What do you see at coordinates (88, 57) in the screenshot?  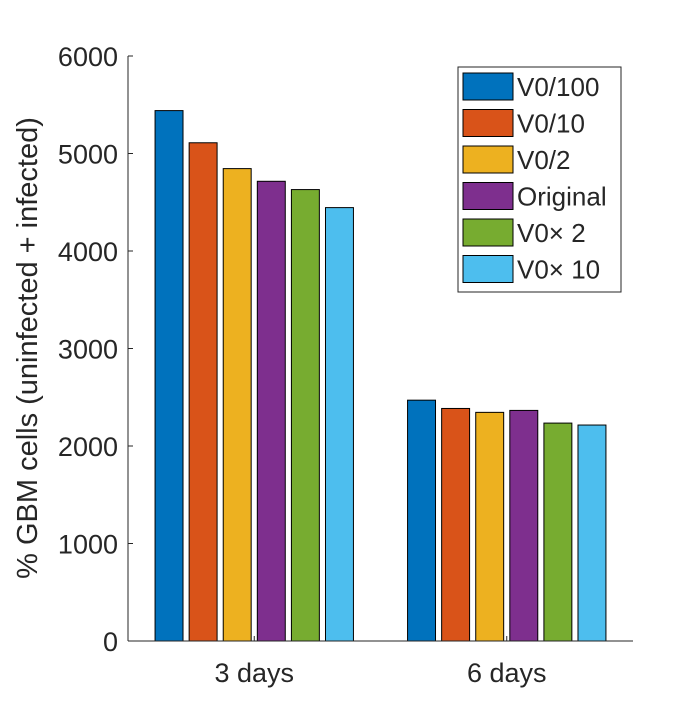 I see `y-tick-label-6: 6000` at bounding box center [88, 57].